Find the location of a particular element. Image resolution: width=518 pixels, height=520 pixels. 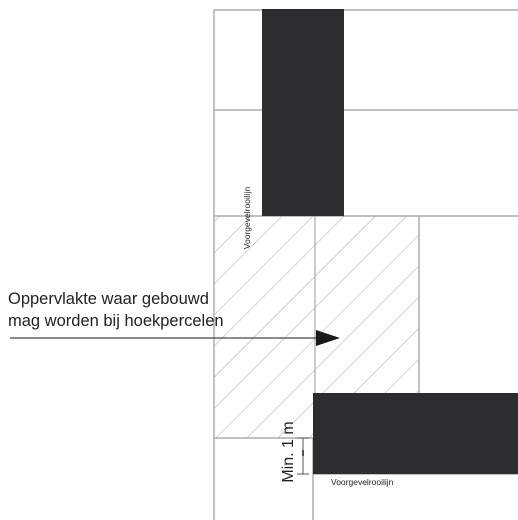

building-top is located at coordinates (303, 112).